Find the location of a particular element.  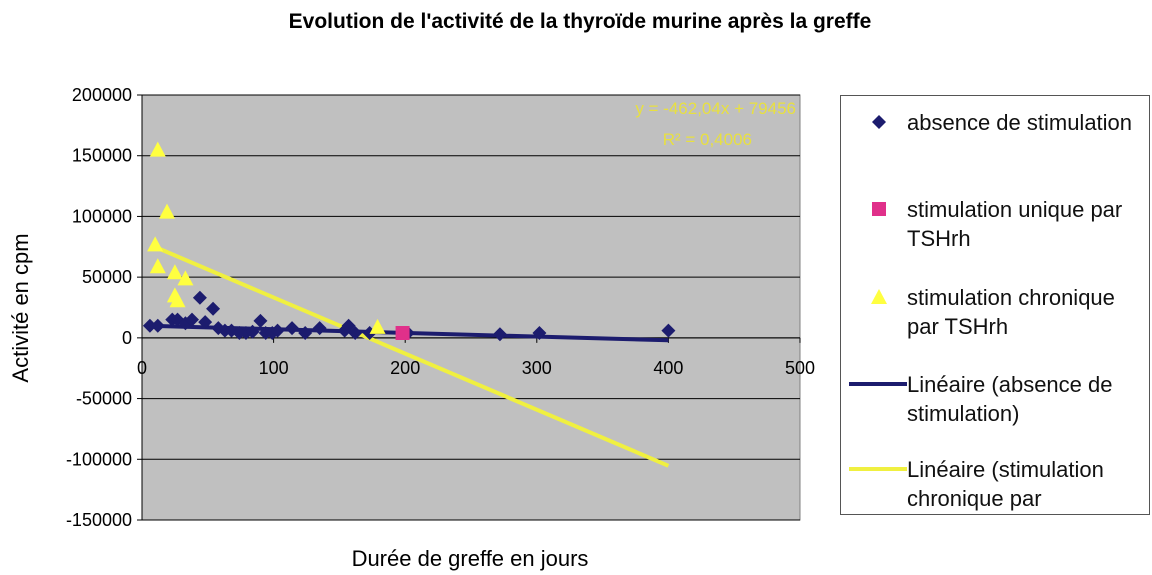

x-tick-label: 100 is located at coordinates (274, 368).